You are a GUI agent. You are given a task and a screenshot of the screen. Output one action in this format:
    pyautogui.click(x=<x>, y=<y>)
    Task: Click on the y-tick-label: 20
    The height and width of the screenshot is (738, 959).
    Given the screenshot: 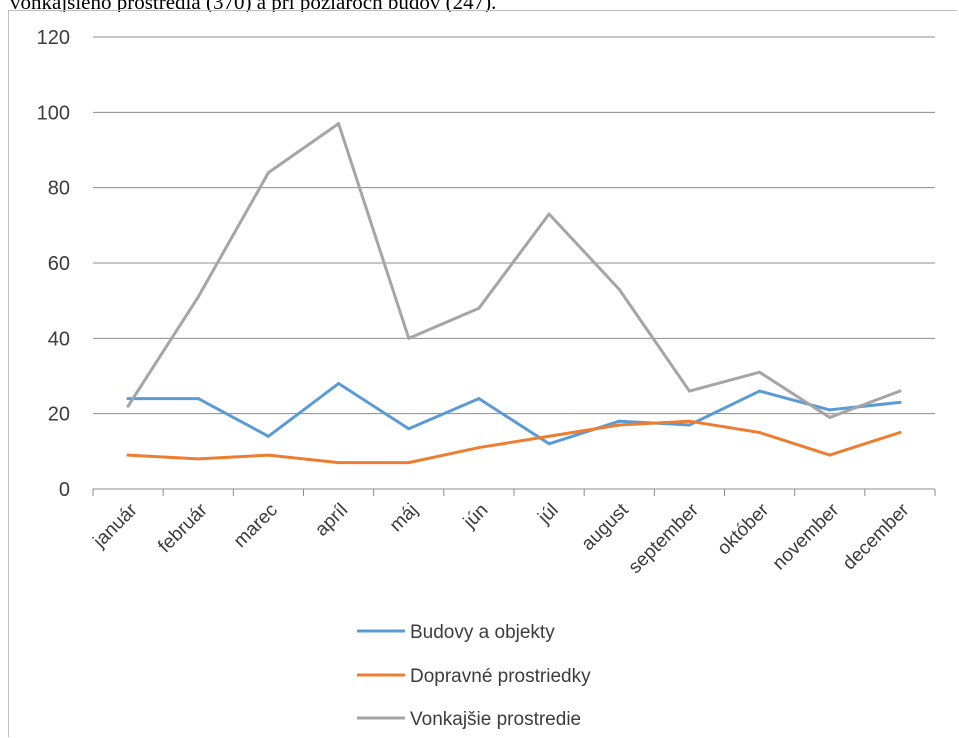 What is the action you would take?
    pyautogui.click(x=59, y=415)
    